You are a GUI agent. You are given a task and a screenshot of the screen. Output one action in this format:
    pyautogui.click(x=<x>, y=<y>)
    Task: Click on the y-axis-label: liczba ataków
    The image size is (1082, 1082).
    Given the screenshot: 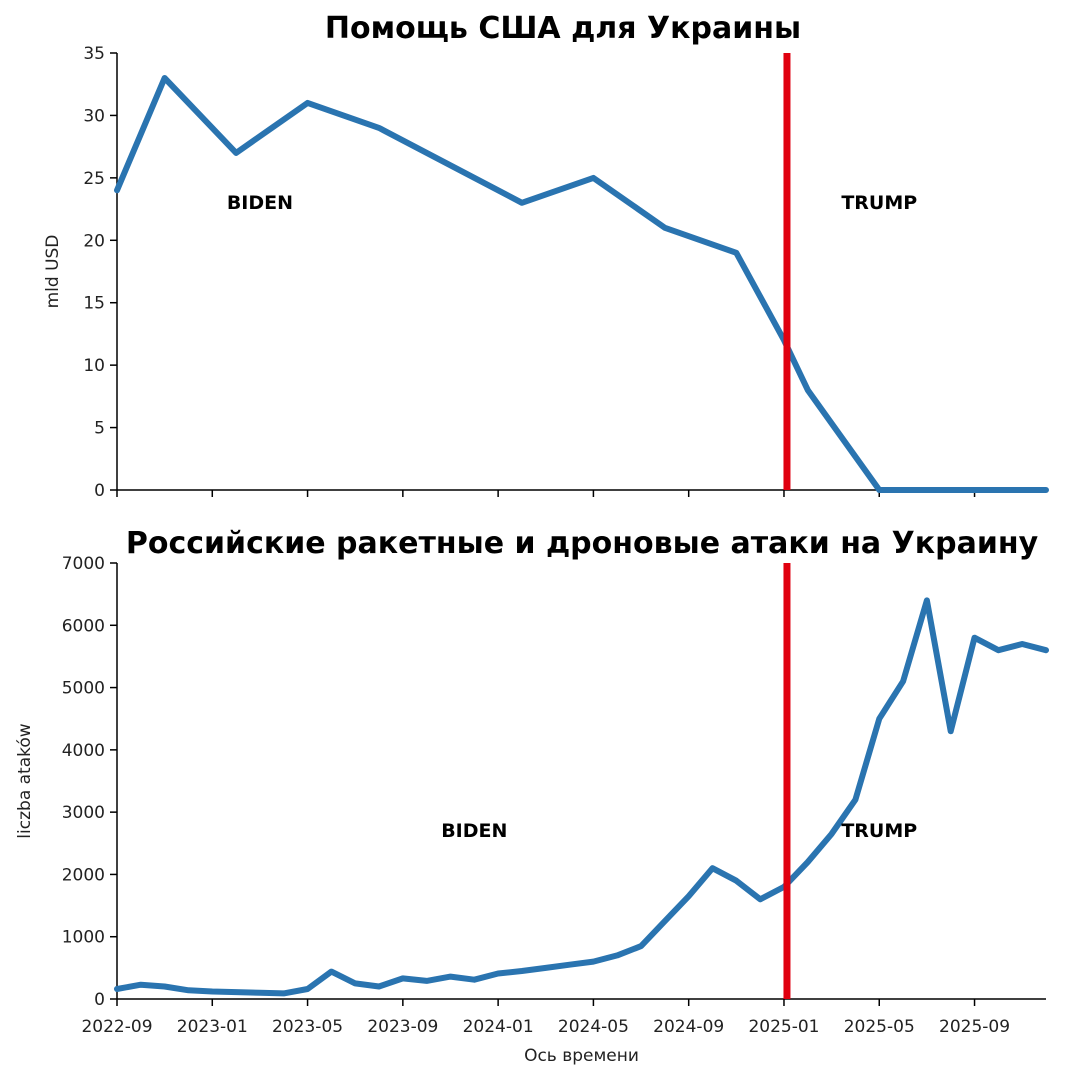 What is the action you would take?
    pyautogui.click(x=25, y=780)
    